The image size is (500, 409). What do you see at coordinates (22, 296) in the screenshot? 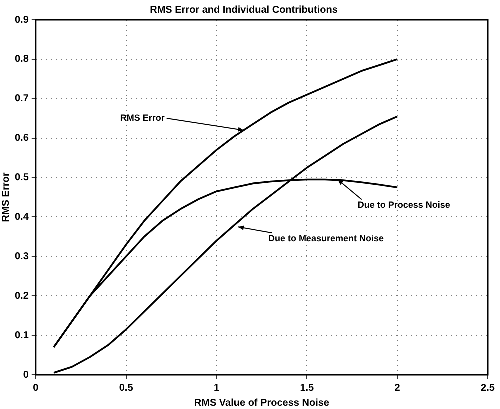
I see `y-tick-label: 0.2` at bounding box center [22, 296].